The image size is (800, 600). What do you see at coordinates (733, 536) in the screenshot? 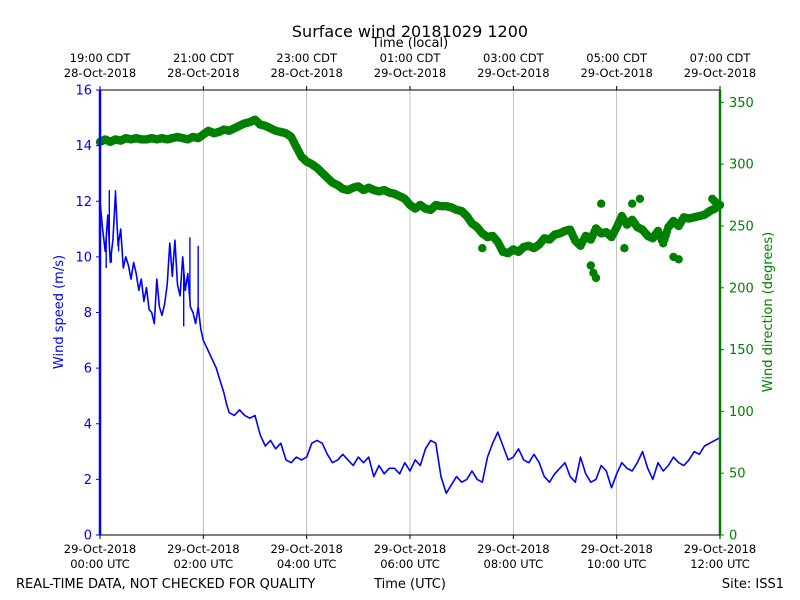
I see `right-tick-label: 0` at bounding box center [733, 536].